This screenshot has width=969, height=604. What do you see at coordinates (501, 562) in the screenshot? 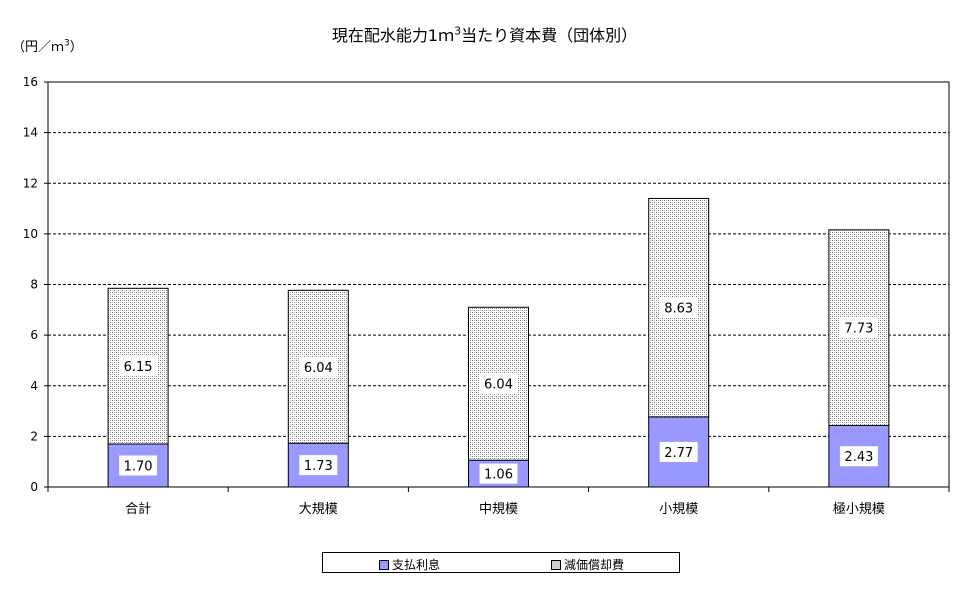
I see `legend: 支払利息 減価償却費` at bounding box center [501, 562].